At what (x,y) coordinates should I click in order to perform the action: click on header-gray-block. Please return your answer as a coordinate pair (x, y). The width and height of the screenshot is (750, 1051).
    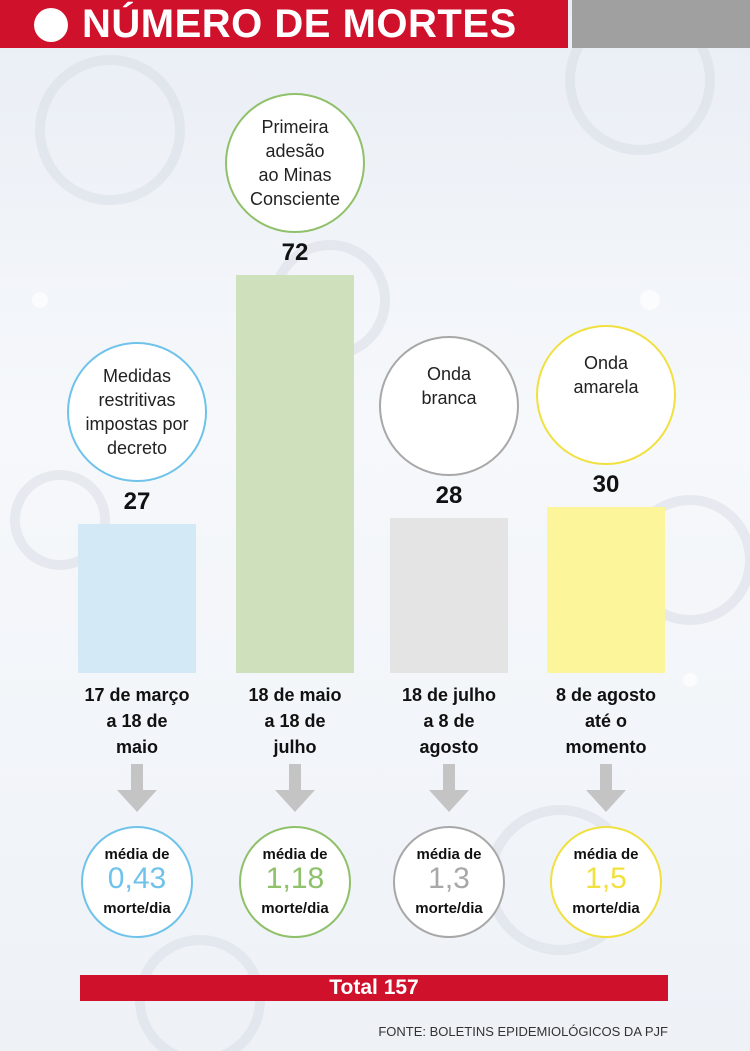
    Looking at the image, I should click on (661, 24).